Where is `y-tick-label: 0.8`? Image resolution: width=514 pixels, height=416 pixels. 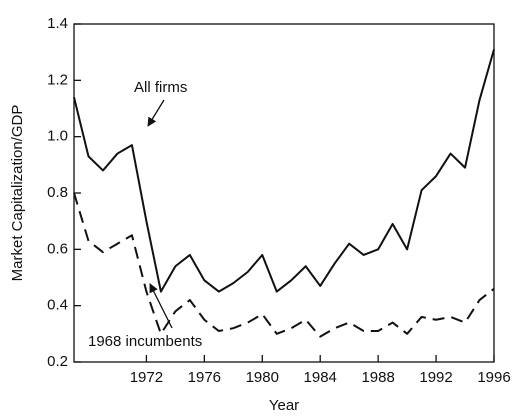 y-tick-label: 0.8 is located at coordinates (57, 192).